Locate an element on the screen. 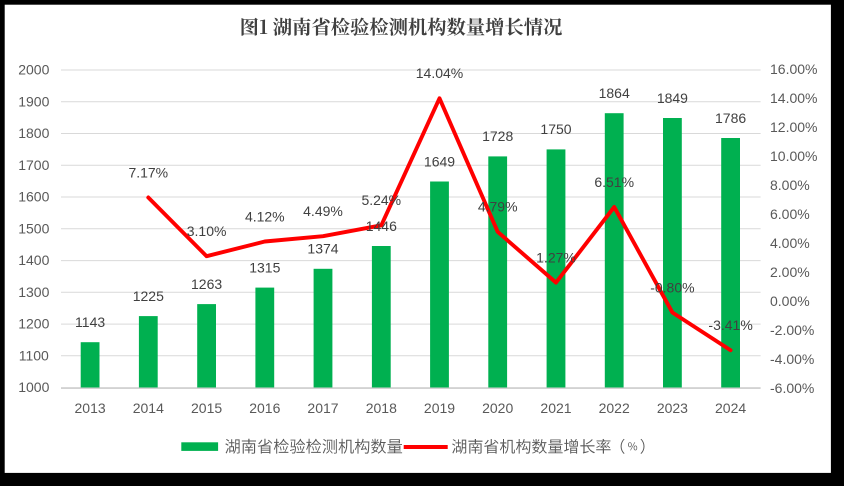  svg-text: -0.80% is located at coordinates (672, 287).